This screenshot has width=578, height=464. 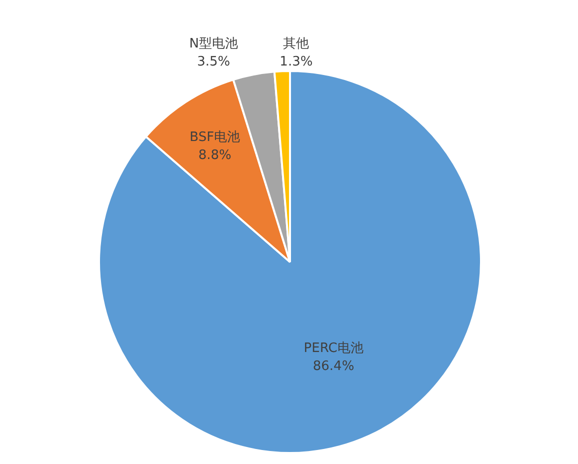 I want to click on data-label: 3.5%, so click(x=213, y=62).